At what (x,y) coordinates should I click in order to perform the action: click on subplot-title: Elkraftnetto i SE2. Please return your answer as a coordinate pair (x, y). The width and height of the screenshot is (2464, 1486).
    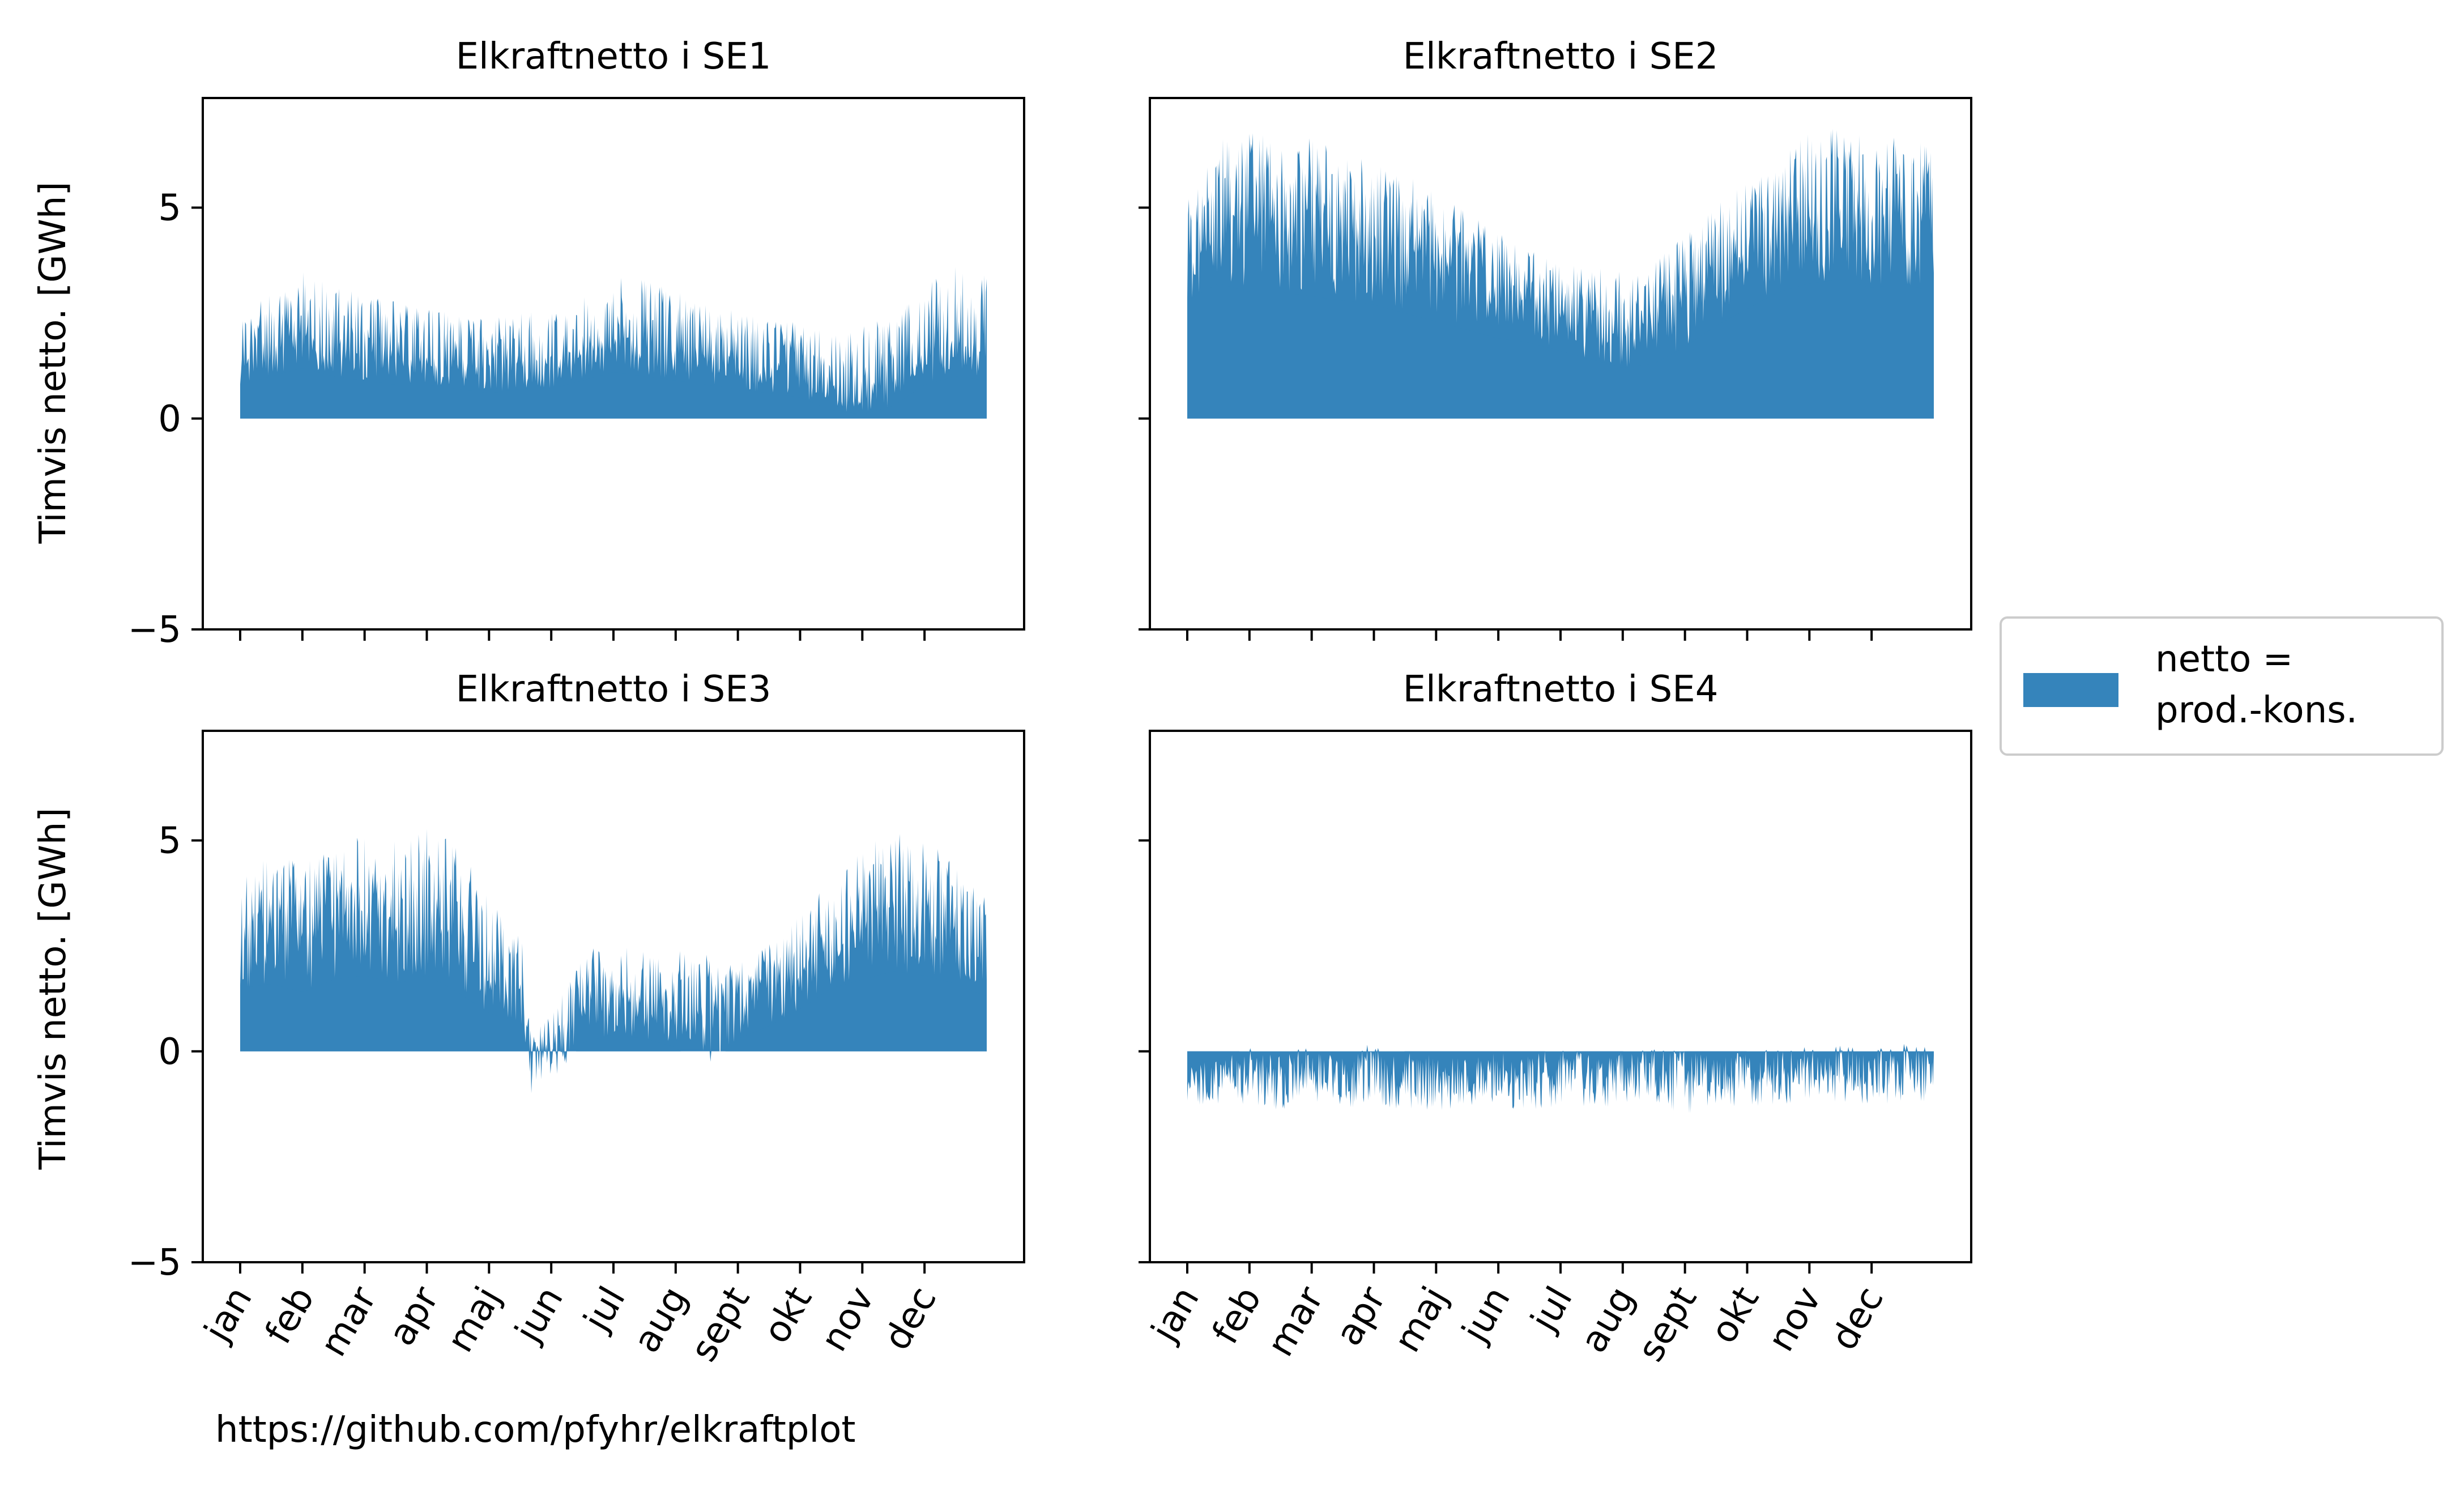
    Looking at the image, I should click on (1561, 57).